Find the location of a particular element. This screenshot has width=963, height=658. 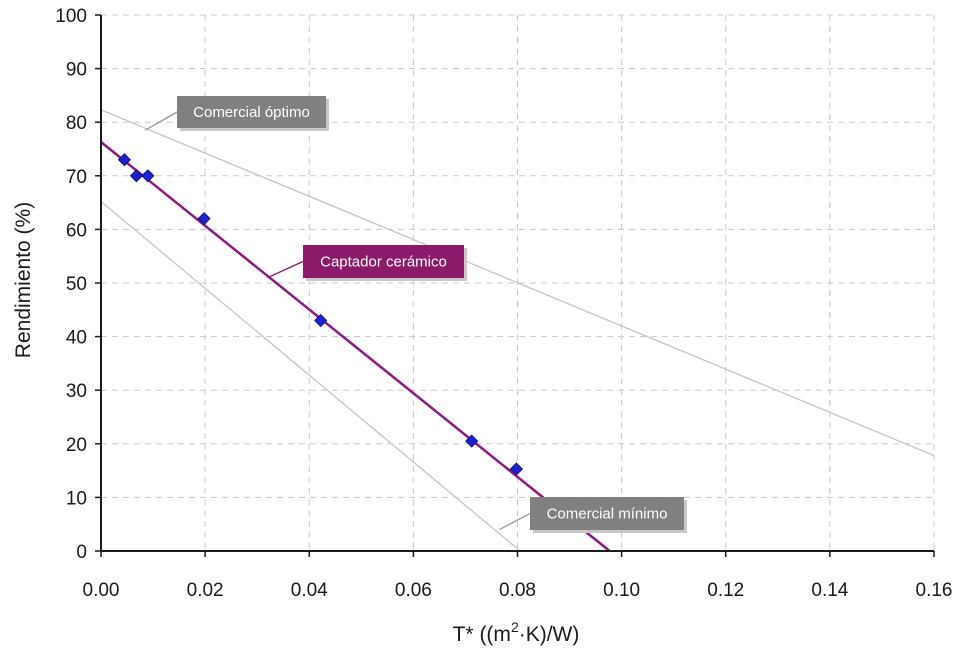

callout-comercial-optimo-label: Comercial óptimo is located at coordinates (251, 112).